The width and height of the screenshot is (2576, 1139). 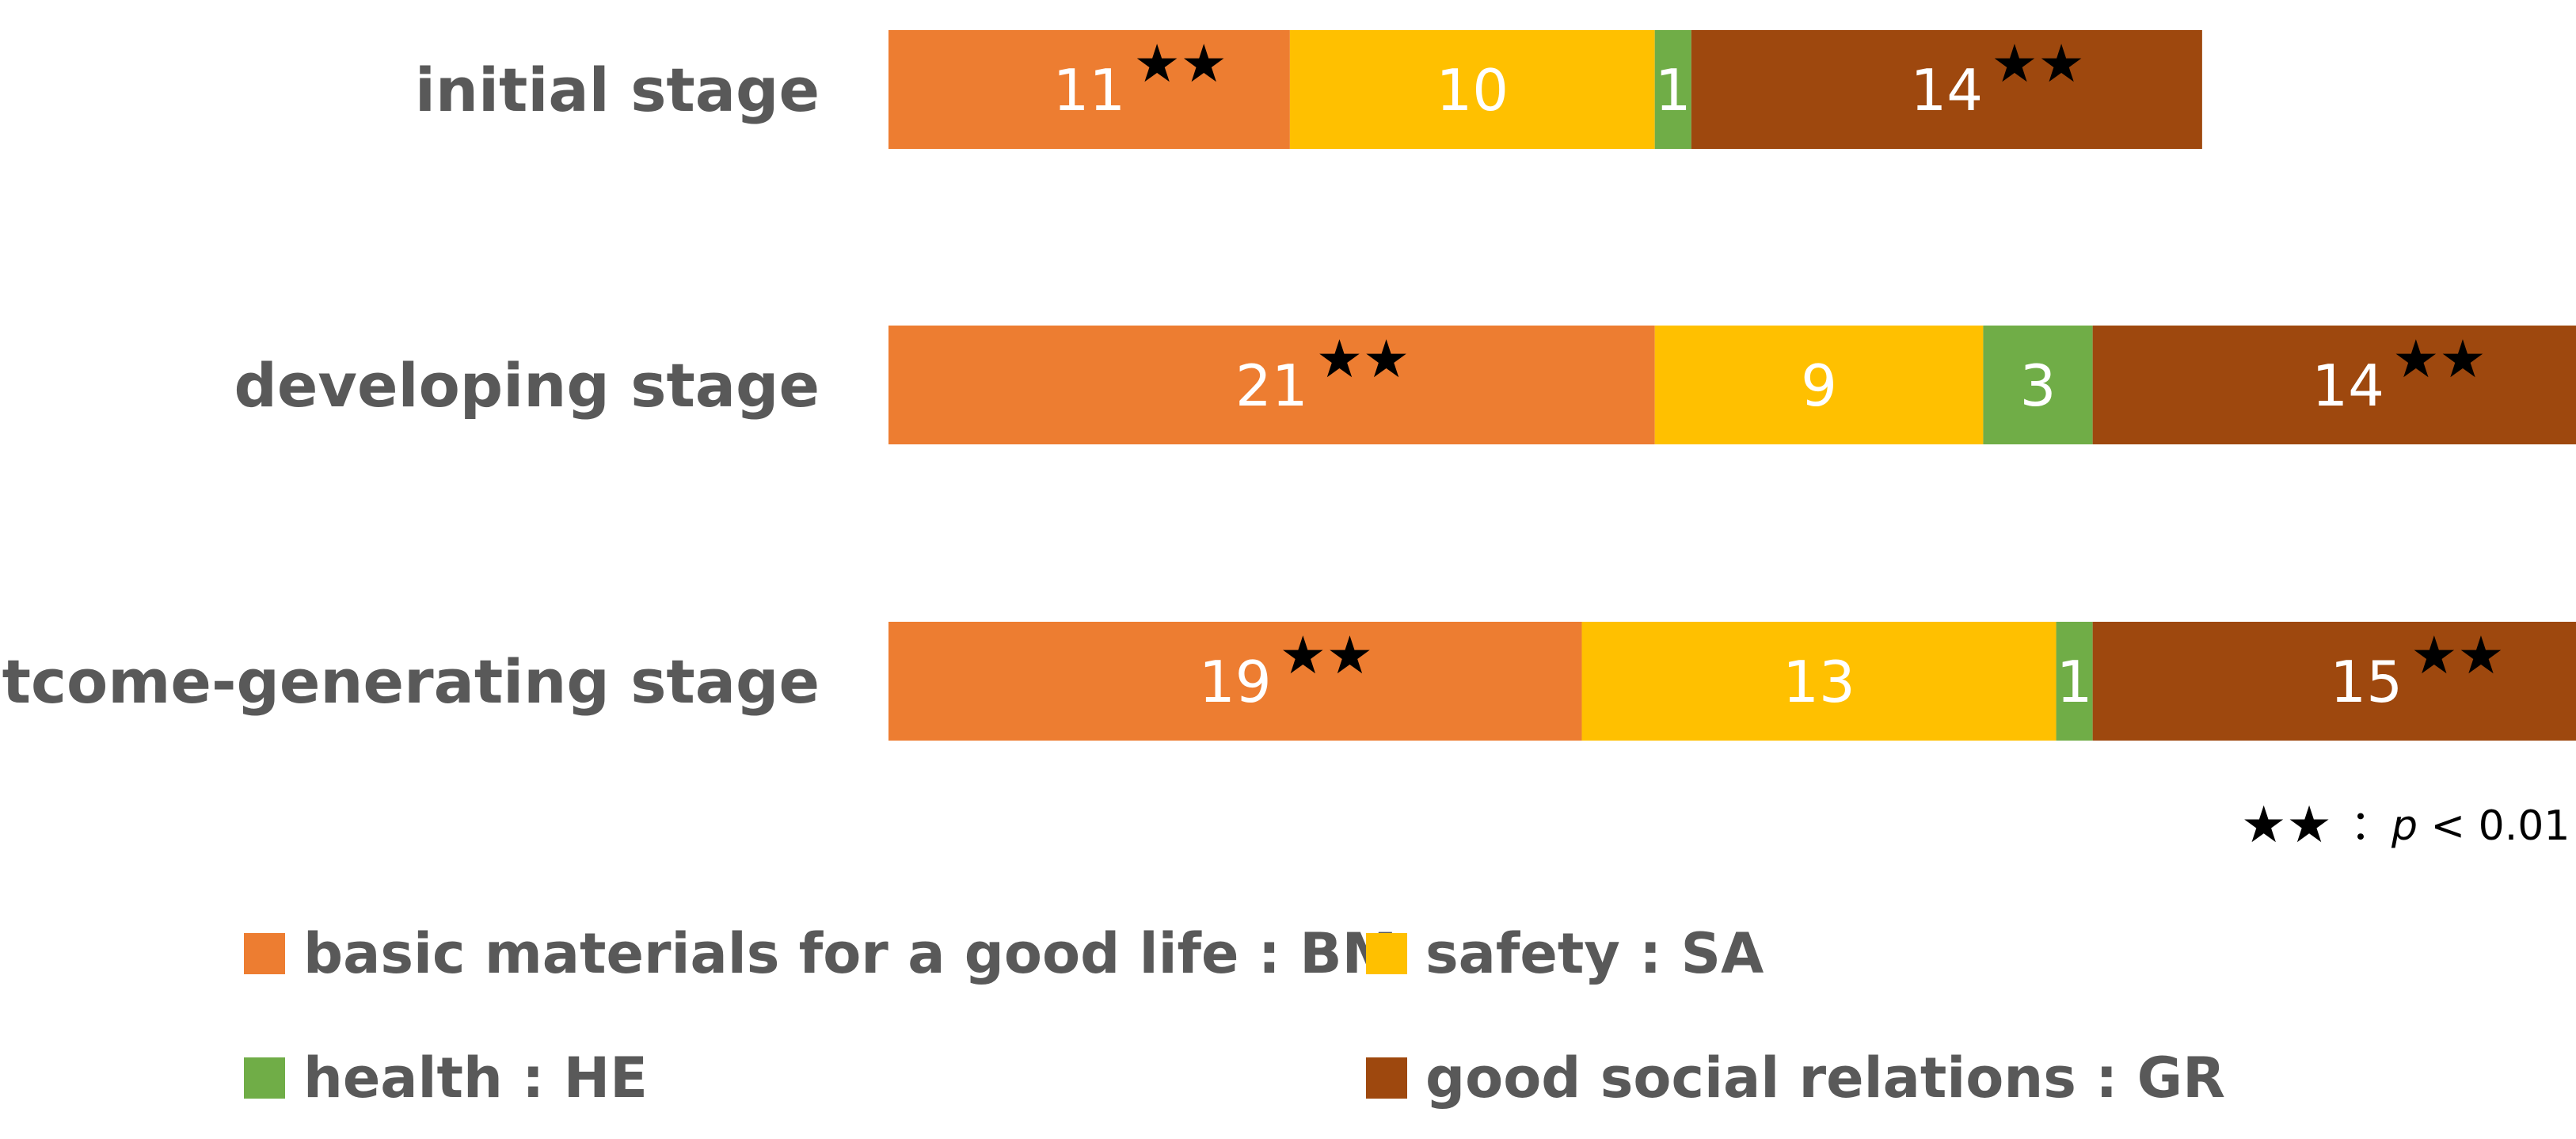 I want to click on significance-note-stars: ★★, so click(x=2286, y=826).